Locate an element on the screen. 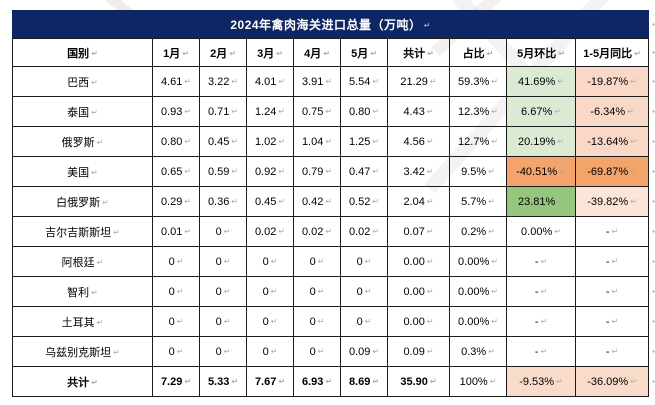 The image size is (655, 405). value-cell: 5.7% ↵ is located at coordinates (478, 201).